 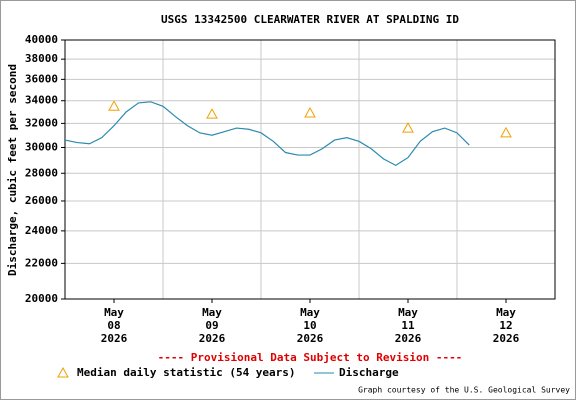 I want to click on y-tick-label: 40000, so click(x=41, y=39).